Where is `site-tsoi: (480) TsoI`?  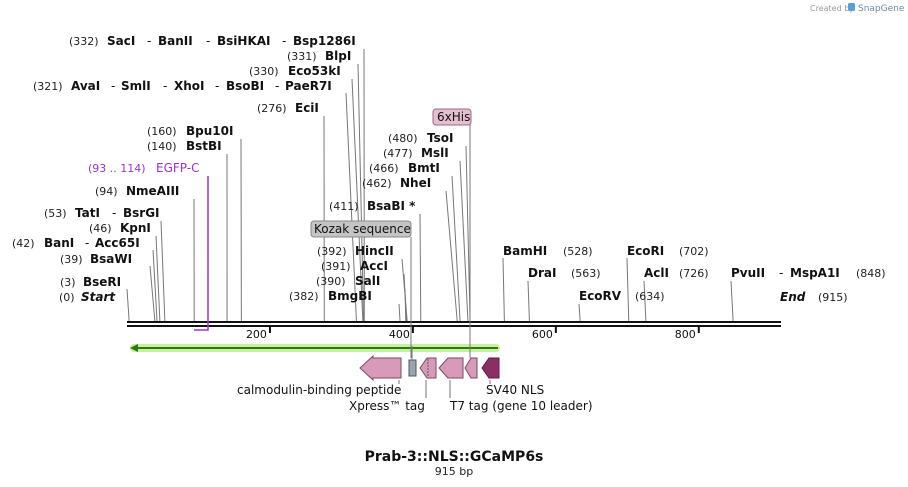
site-tsoi: (480) TsoI is located at coordinates (420, 138).